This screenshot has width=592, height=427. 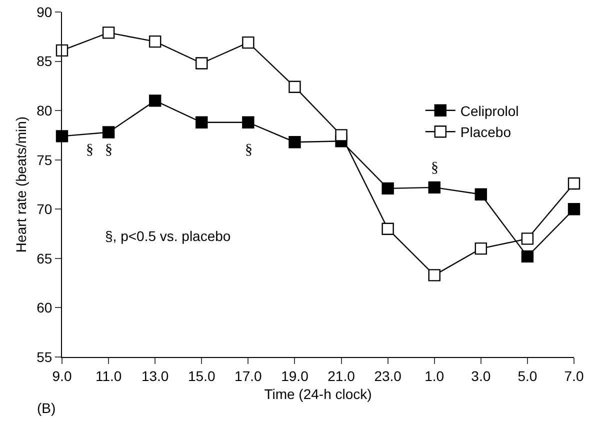 I want to click on x-axis-title: Time (24-h clock), so click(x=318, y=394).